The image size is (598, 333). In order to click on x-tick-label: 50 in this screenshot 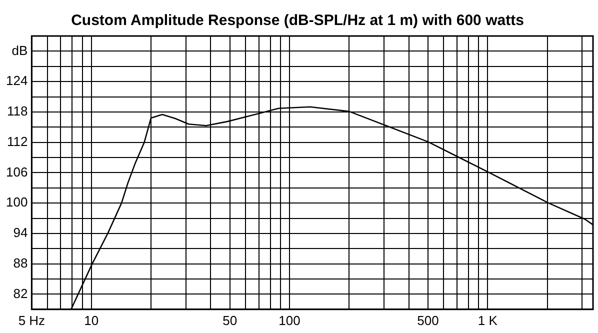, I will do `click(230, 320)`.